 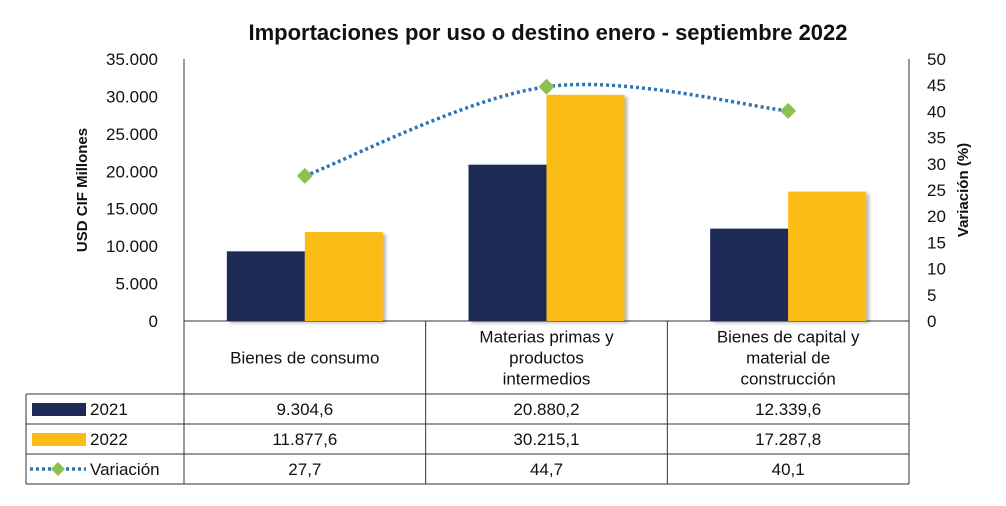 What do you see at coordinates (788, 469) in the screenshot?
I see `table-value: 40,1` at bounding box center [788, 469].